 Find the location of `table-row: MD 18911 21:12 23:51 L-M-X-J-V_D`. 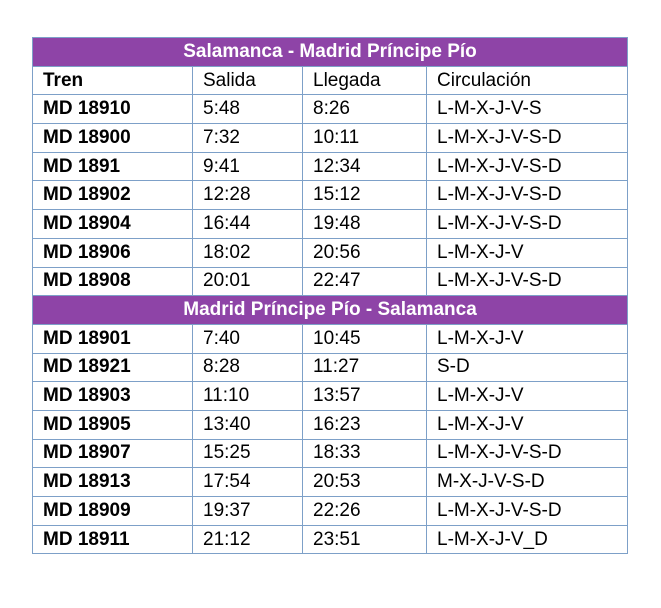

table-row: MD 18911 21:12 23:51 L-M-X-J-V_D is located at coordinates (330, 539).